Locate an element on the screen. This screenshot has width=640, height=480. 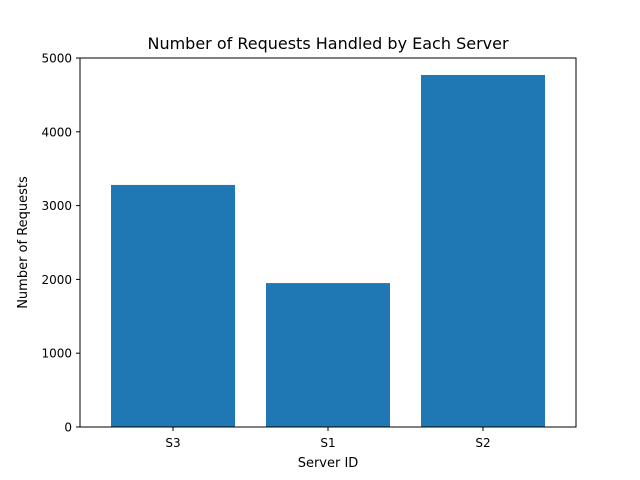
bar-S3 is located at coordinates (173, 305).